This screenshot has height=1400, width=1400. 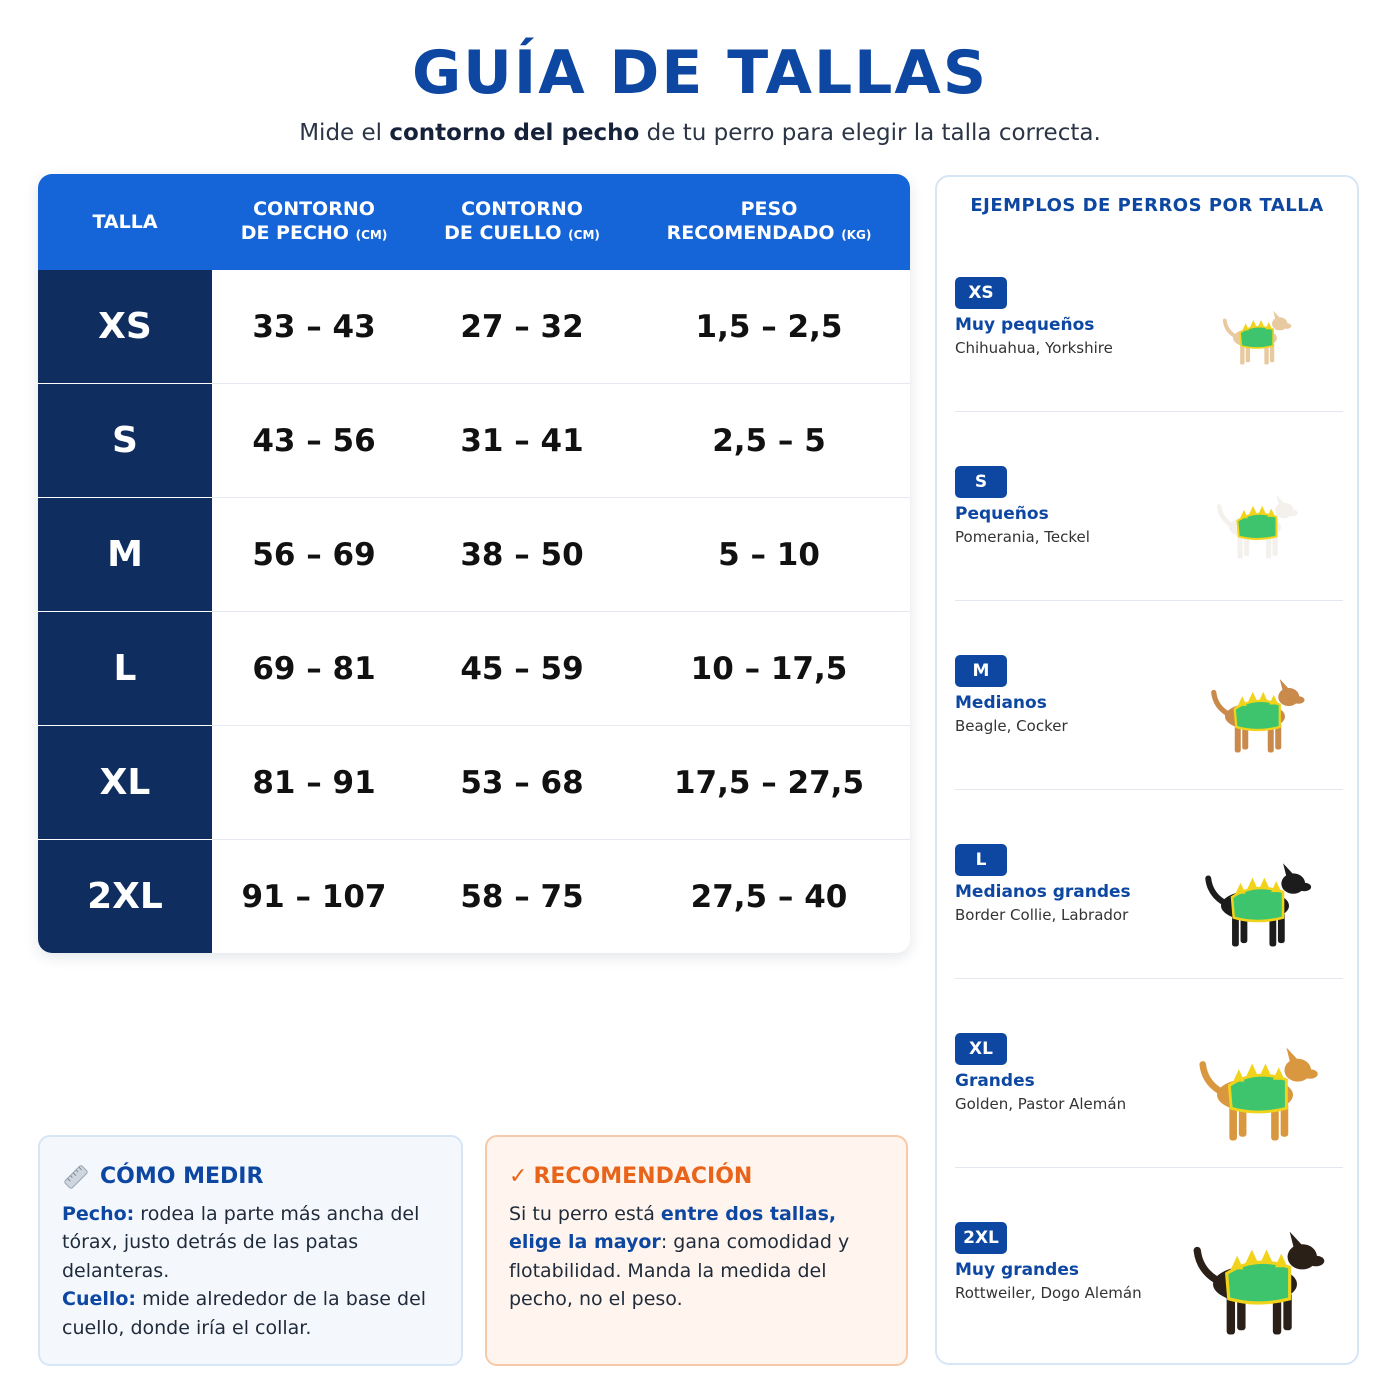 What do you see at coordinates (125, 555) in the screenshot?
I see `size-cell: M` at bounding box center [125, 555].